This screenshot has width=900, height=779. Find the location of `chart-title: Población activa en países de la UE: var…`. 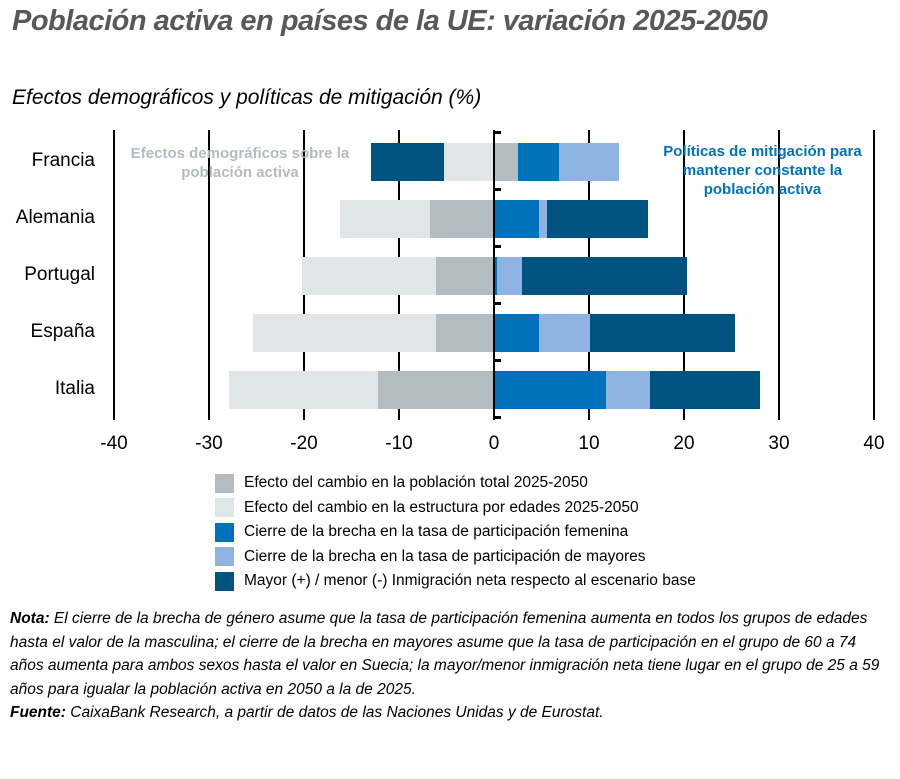

chart-title: Población activa en países de la UE: var… is located at coordinates (390, 21).